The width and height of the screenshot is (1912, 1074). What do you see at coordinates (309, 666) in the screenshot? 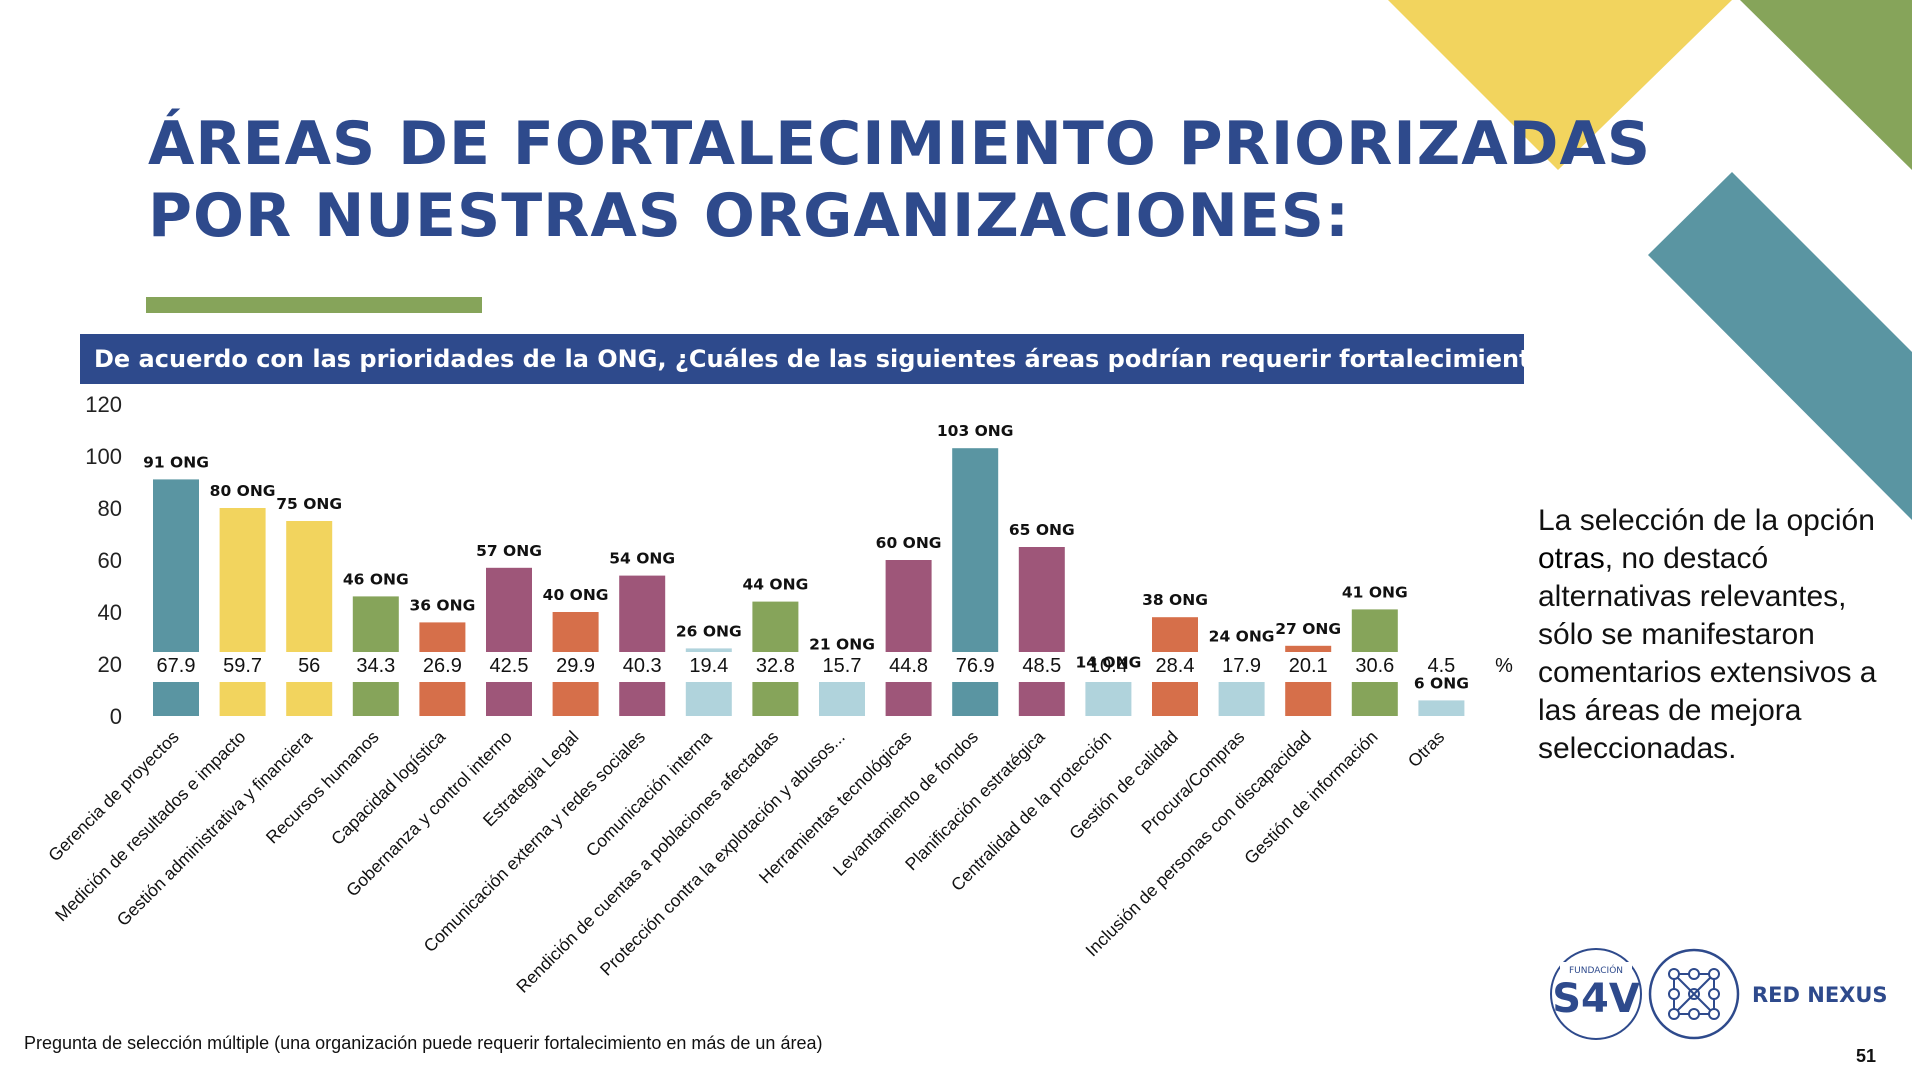
I see `percent-label: 56` at bounding box center [309, 666].